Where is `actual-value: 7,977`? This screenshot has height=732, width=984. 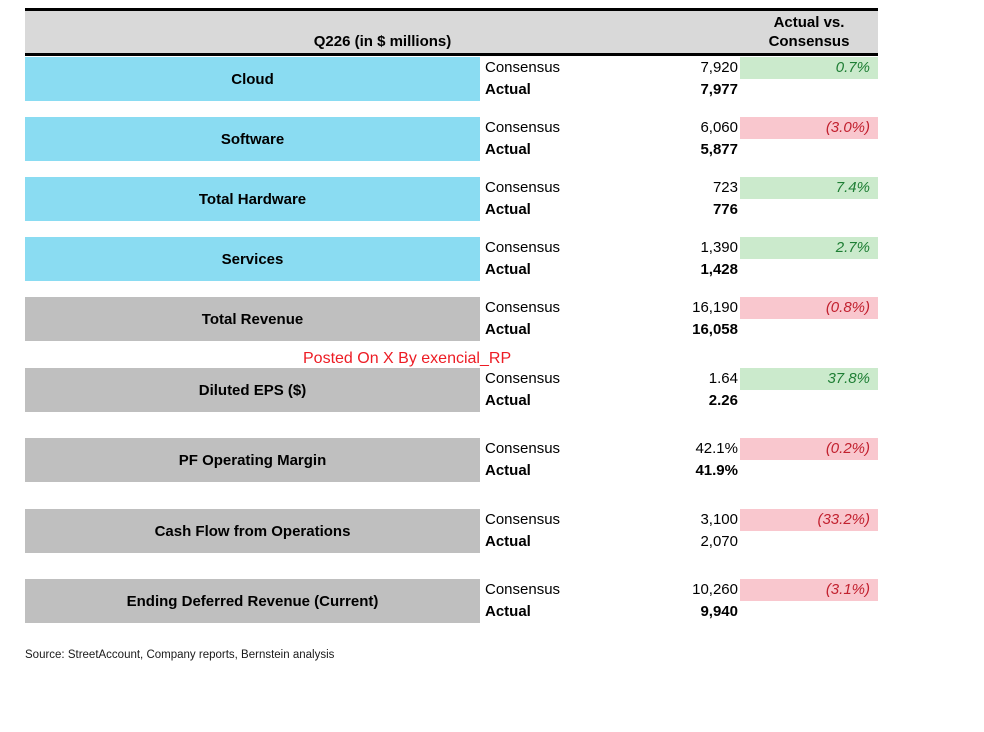 actual-value: 7,977 is located at coordinates (719, 89).